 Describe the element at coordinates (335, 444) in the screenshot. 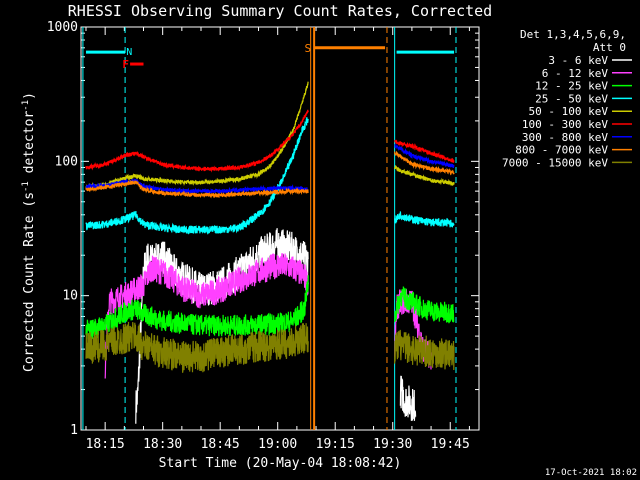

I see `x-tick-label: 19:15` at that location.